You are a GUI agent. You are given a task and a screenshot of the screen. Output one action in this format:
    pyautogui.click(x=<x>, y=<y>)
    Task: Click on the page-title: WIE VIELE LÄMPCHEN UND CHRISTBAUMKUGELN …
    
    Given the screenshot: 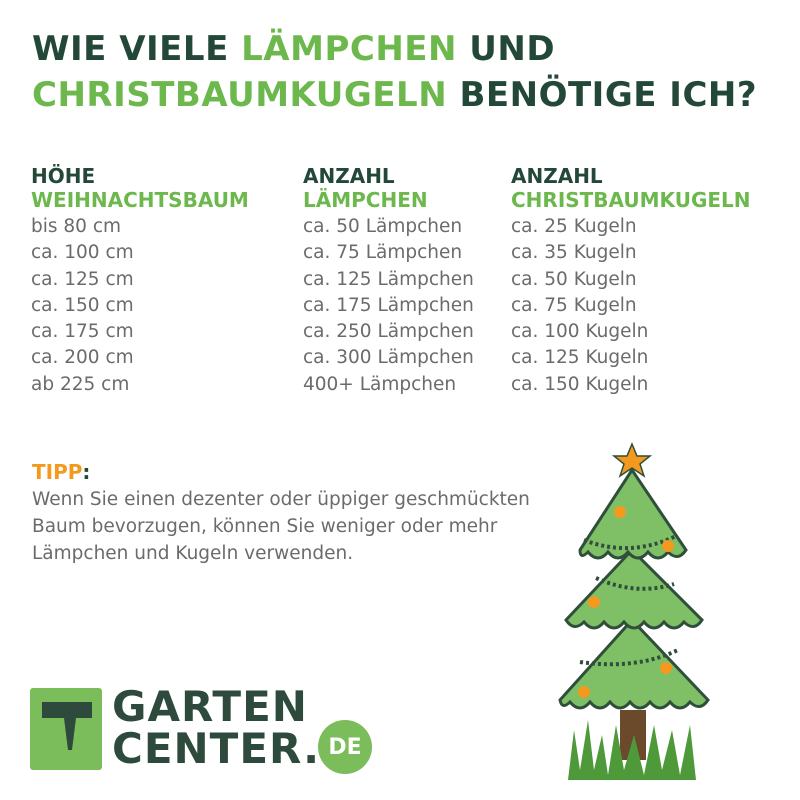 What is the action you would take?
    pyautogui.click(x=395, y=72)
    